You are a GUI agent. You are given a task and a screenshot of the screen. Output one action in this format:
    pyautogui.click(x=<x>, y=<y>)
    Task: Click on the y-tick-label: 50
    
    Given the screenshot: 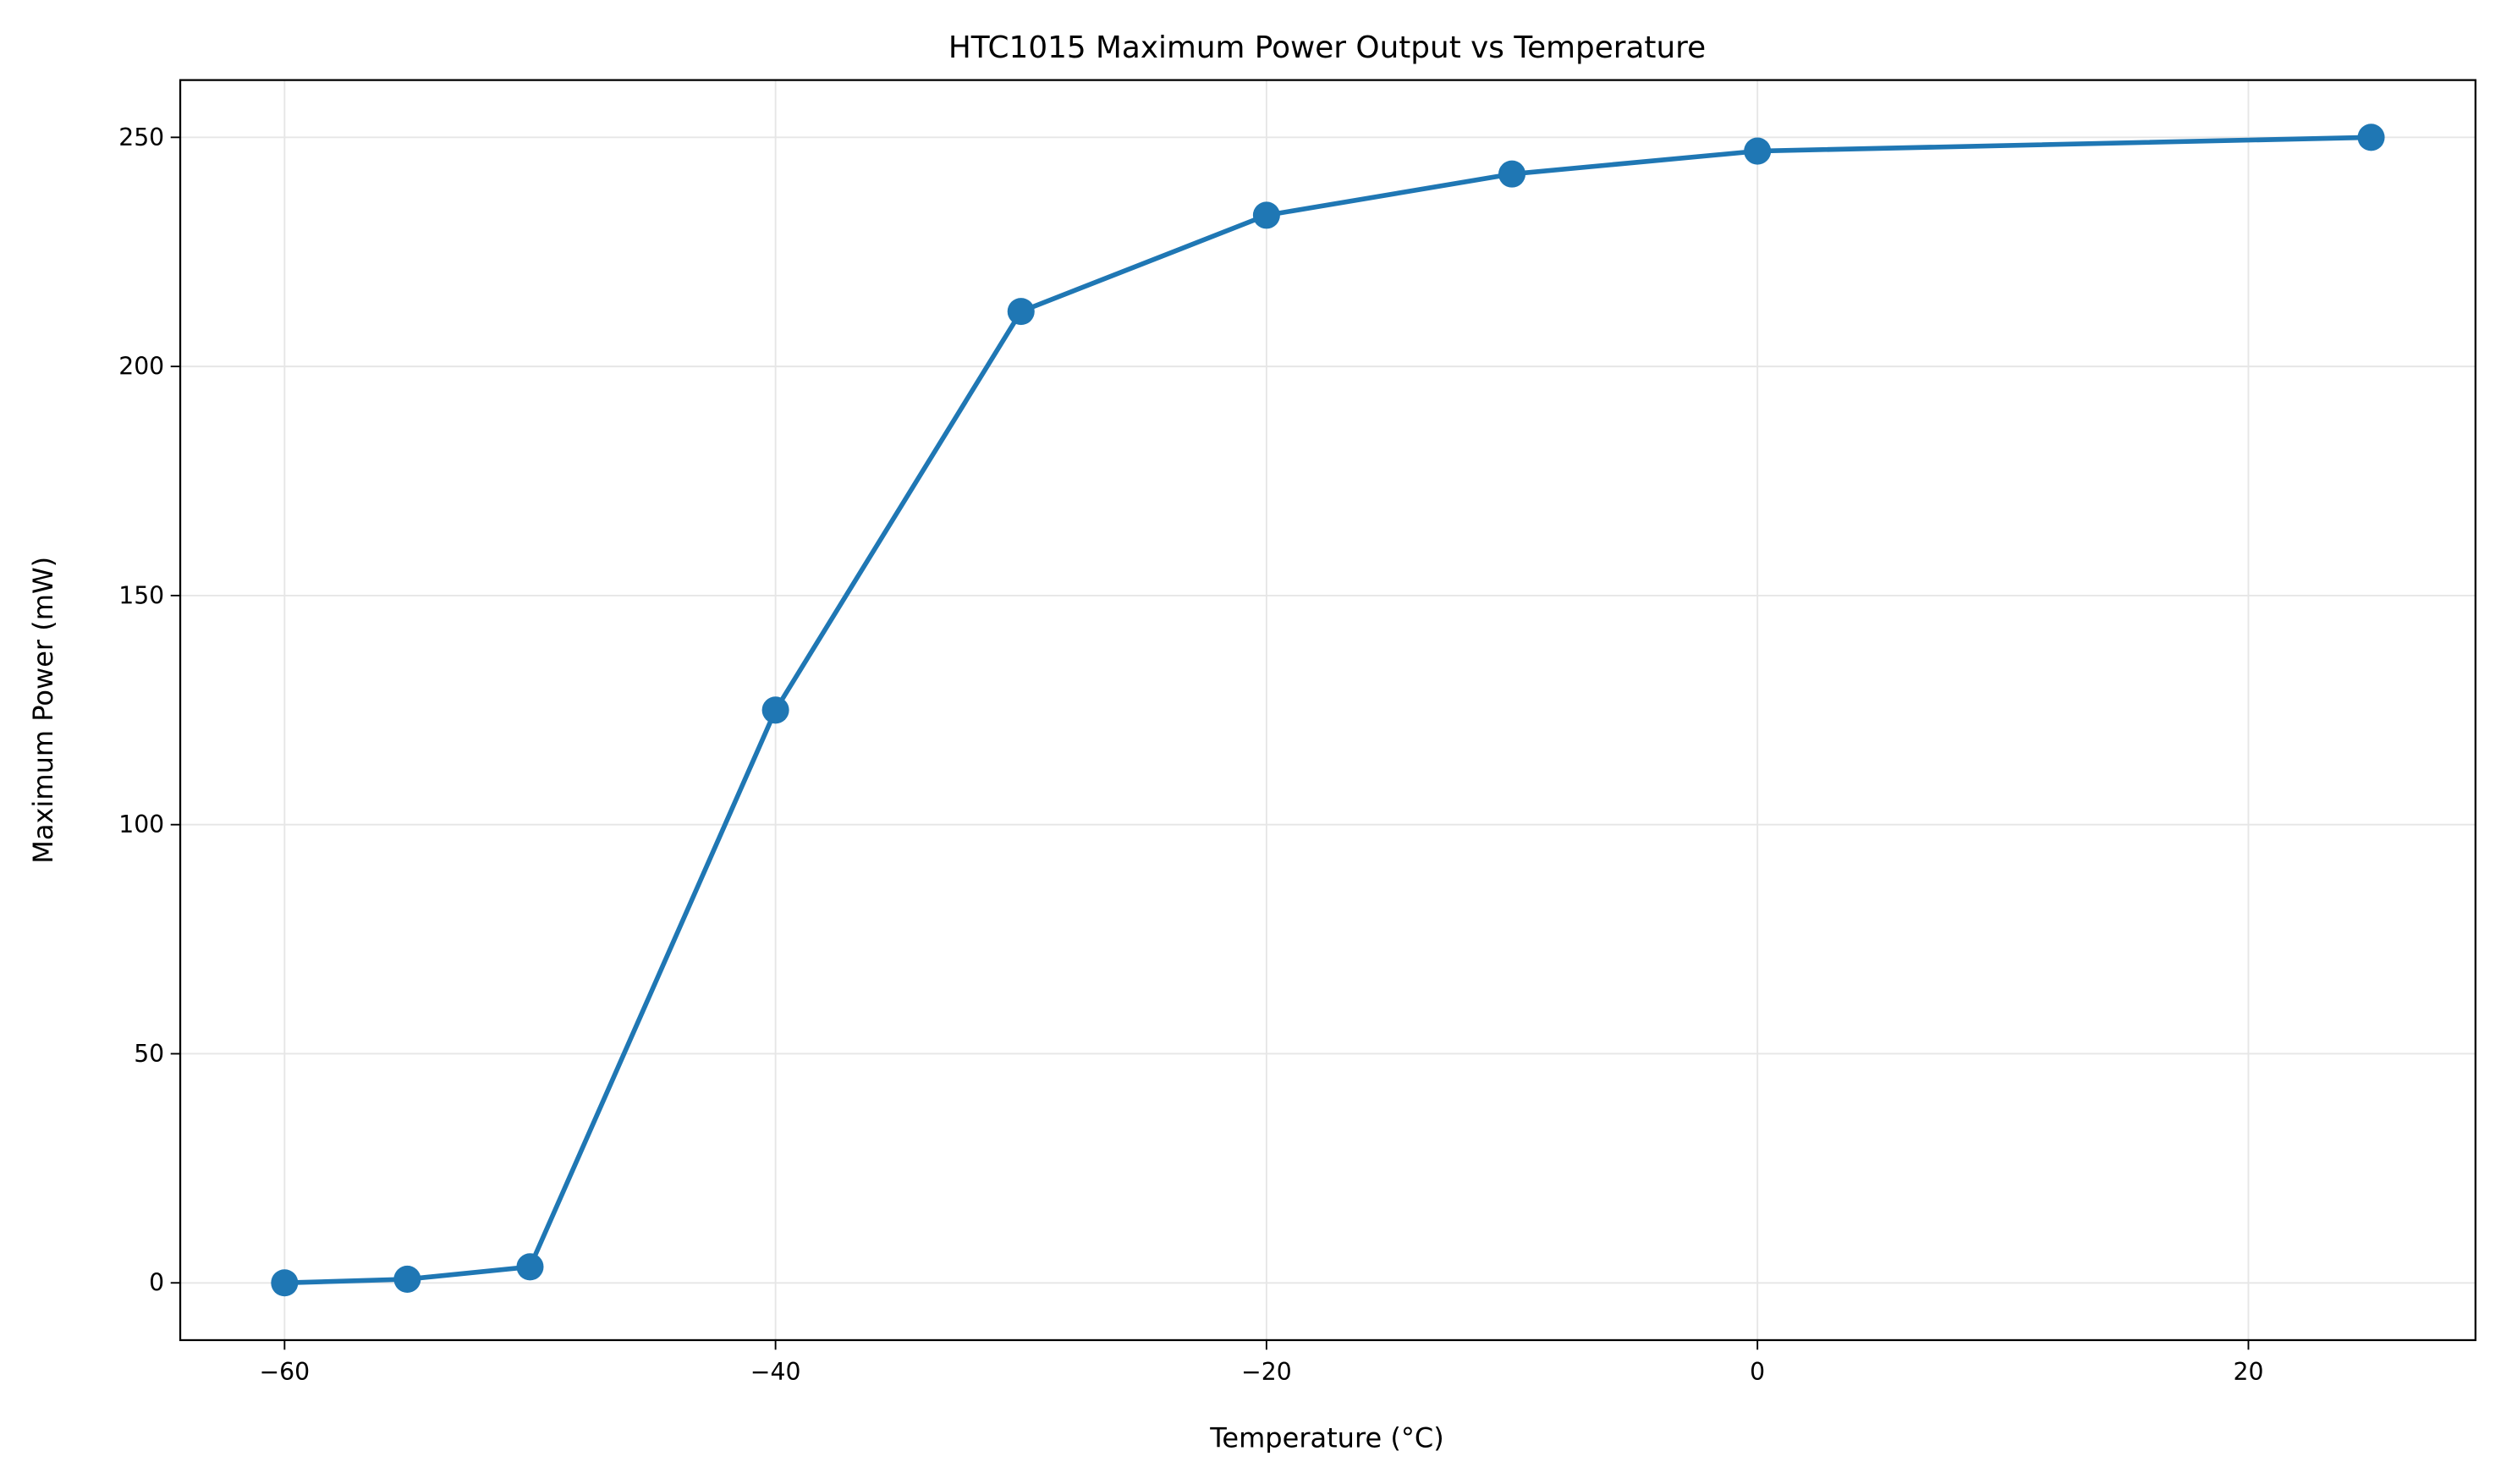 What is the action you would take?
    pyautogui.click(x=149, y=1054)
    